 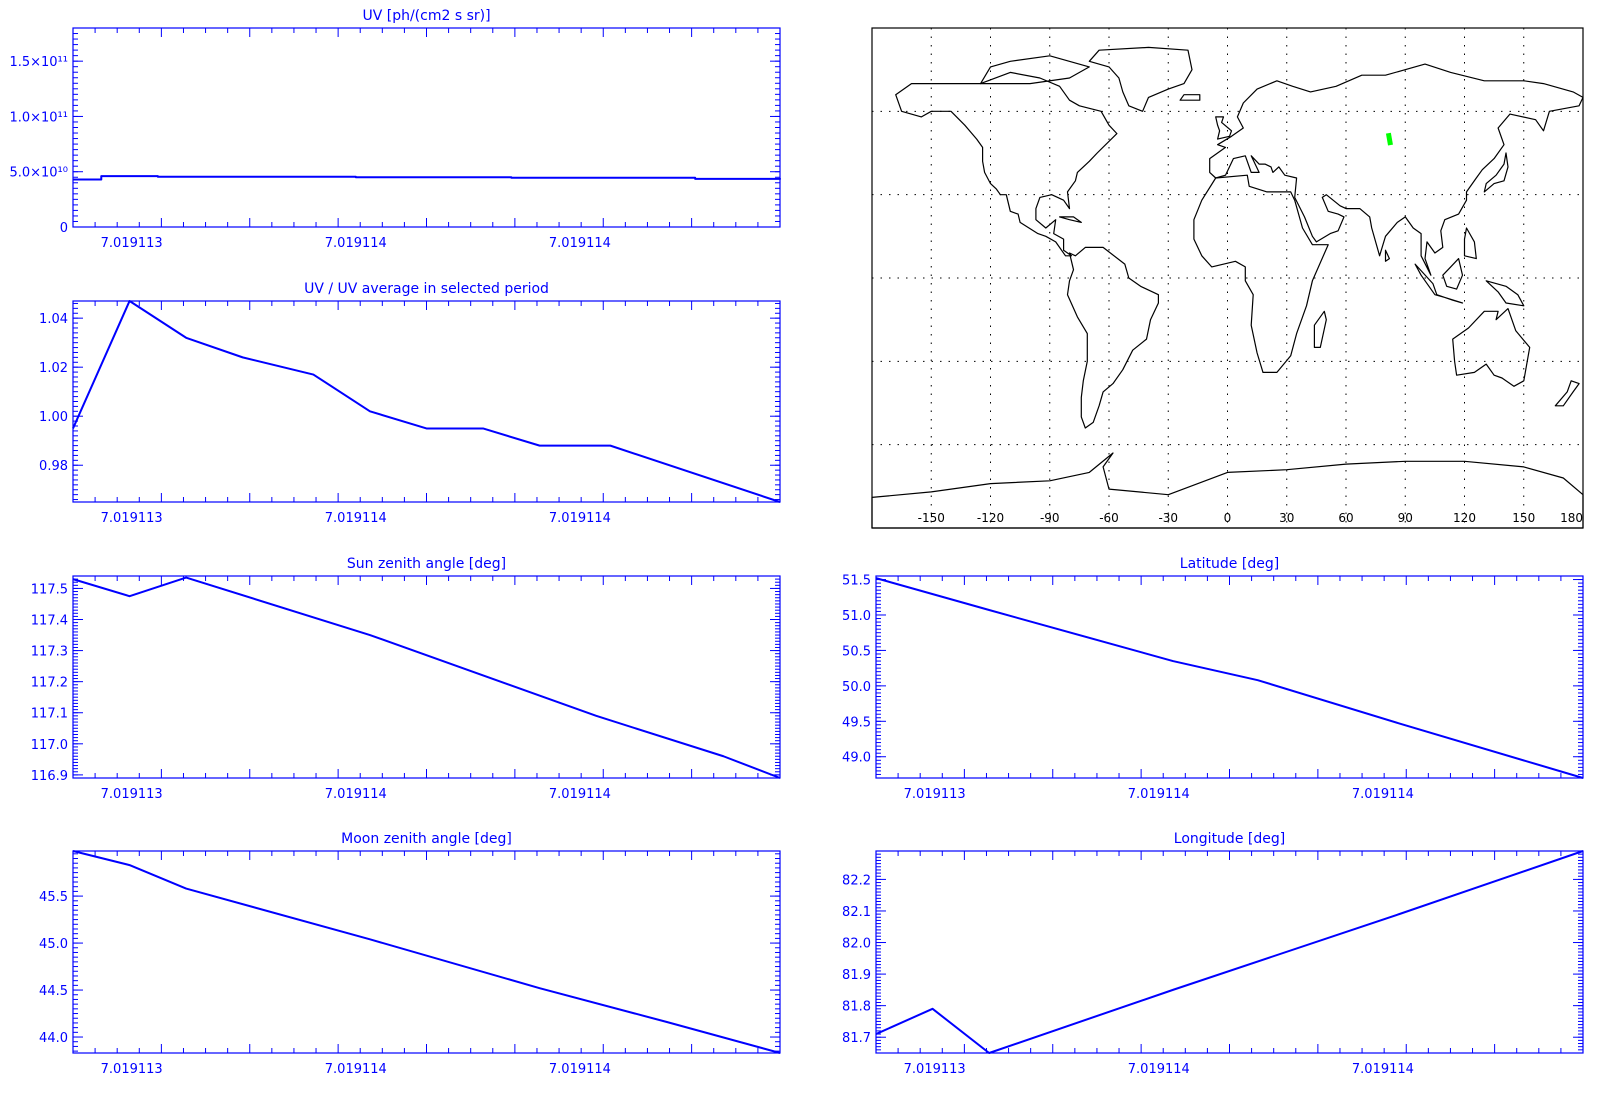 What do you see at coordinates (856, 880) in the screenshot?
I see `y-tick-label: 82.2` at bounding box center [856, 880].